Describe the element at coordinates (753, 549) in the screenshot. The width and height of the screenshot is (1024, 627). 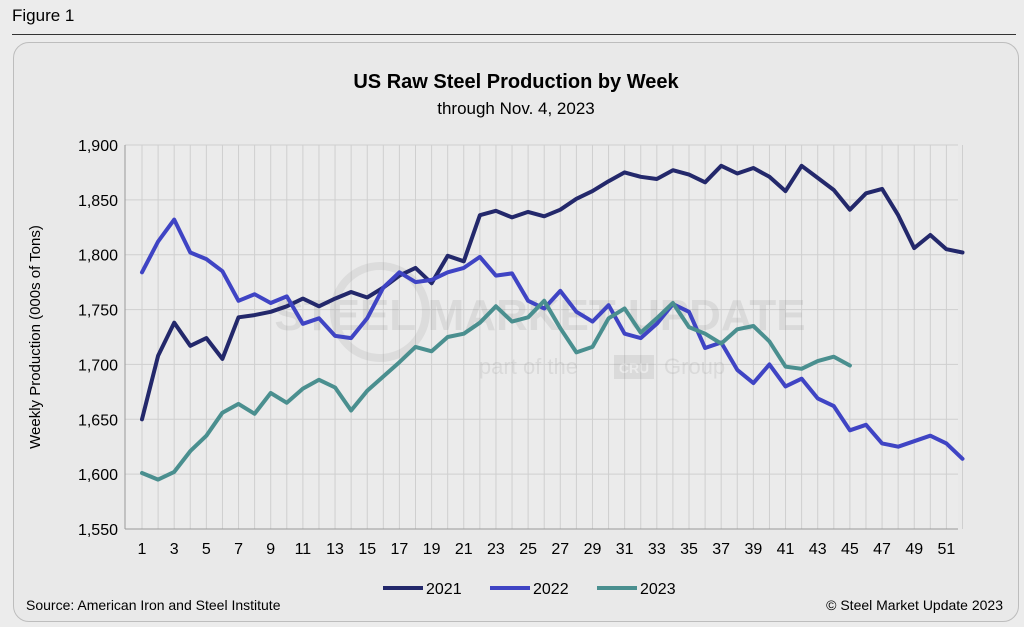
I see `x-tick-label: 39` at that location.